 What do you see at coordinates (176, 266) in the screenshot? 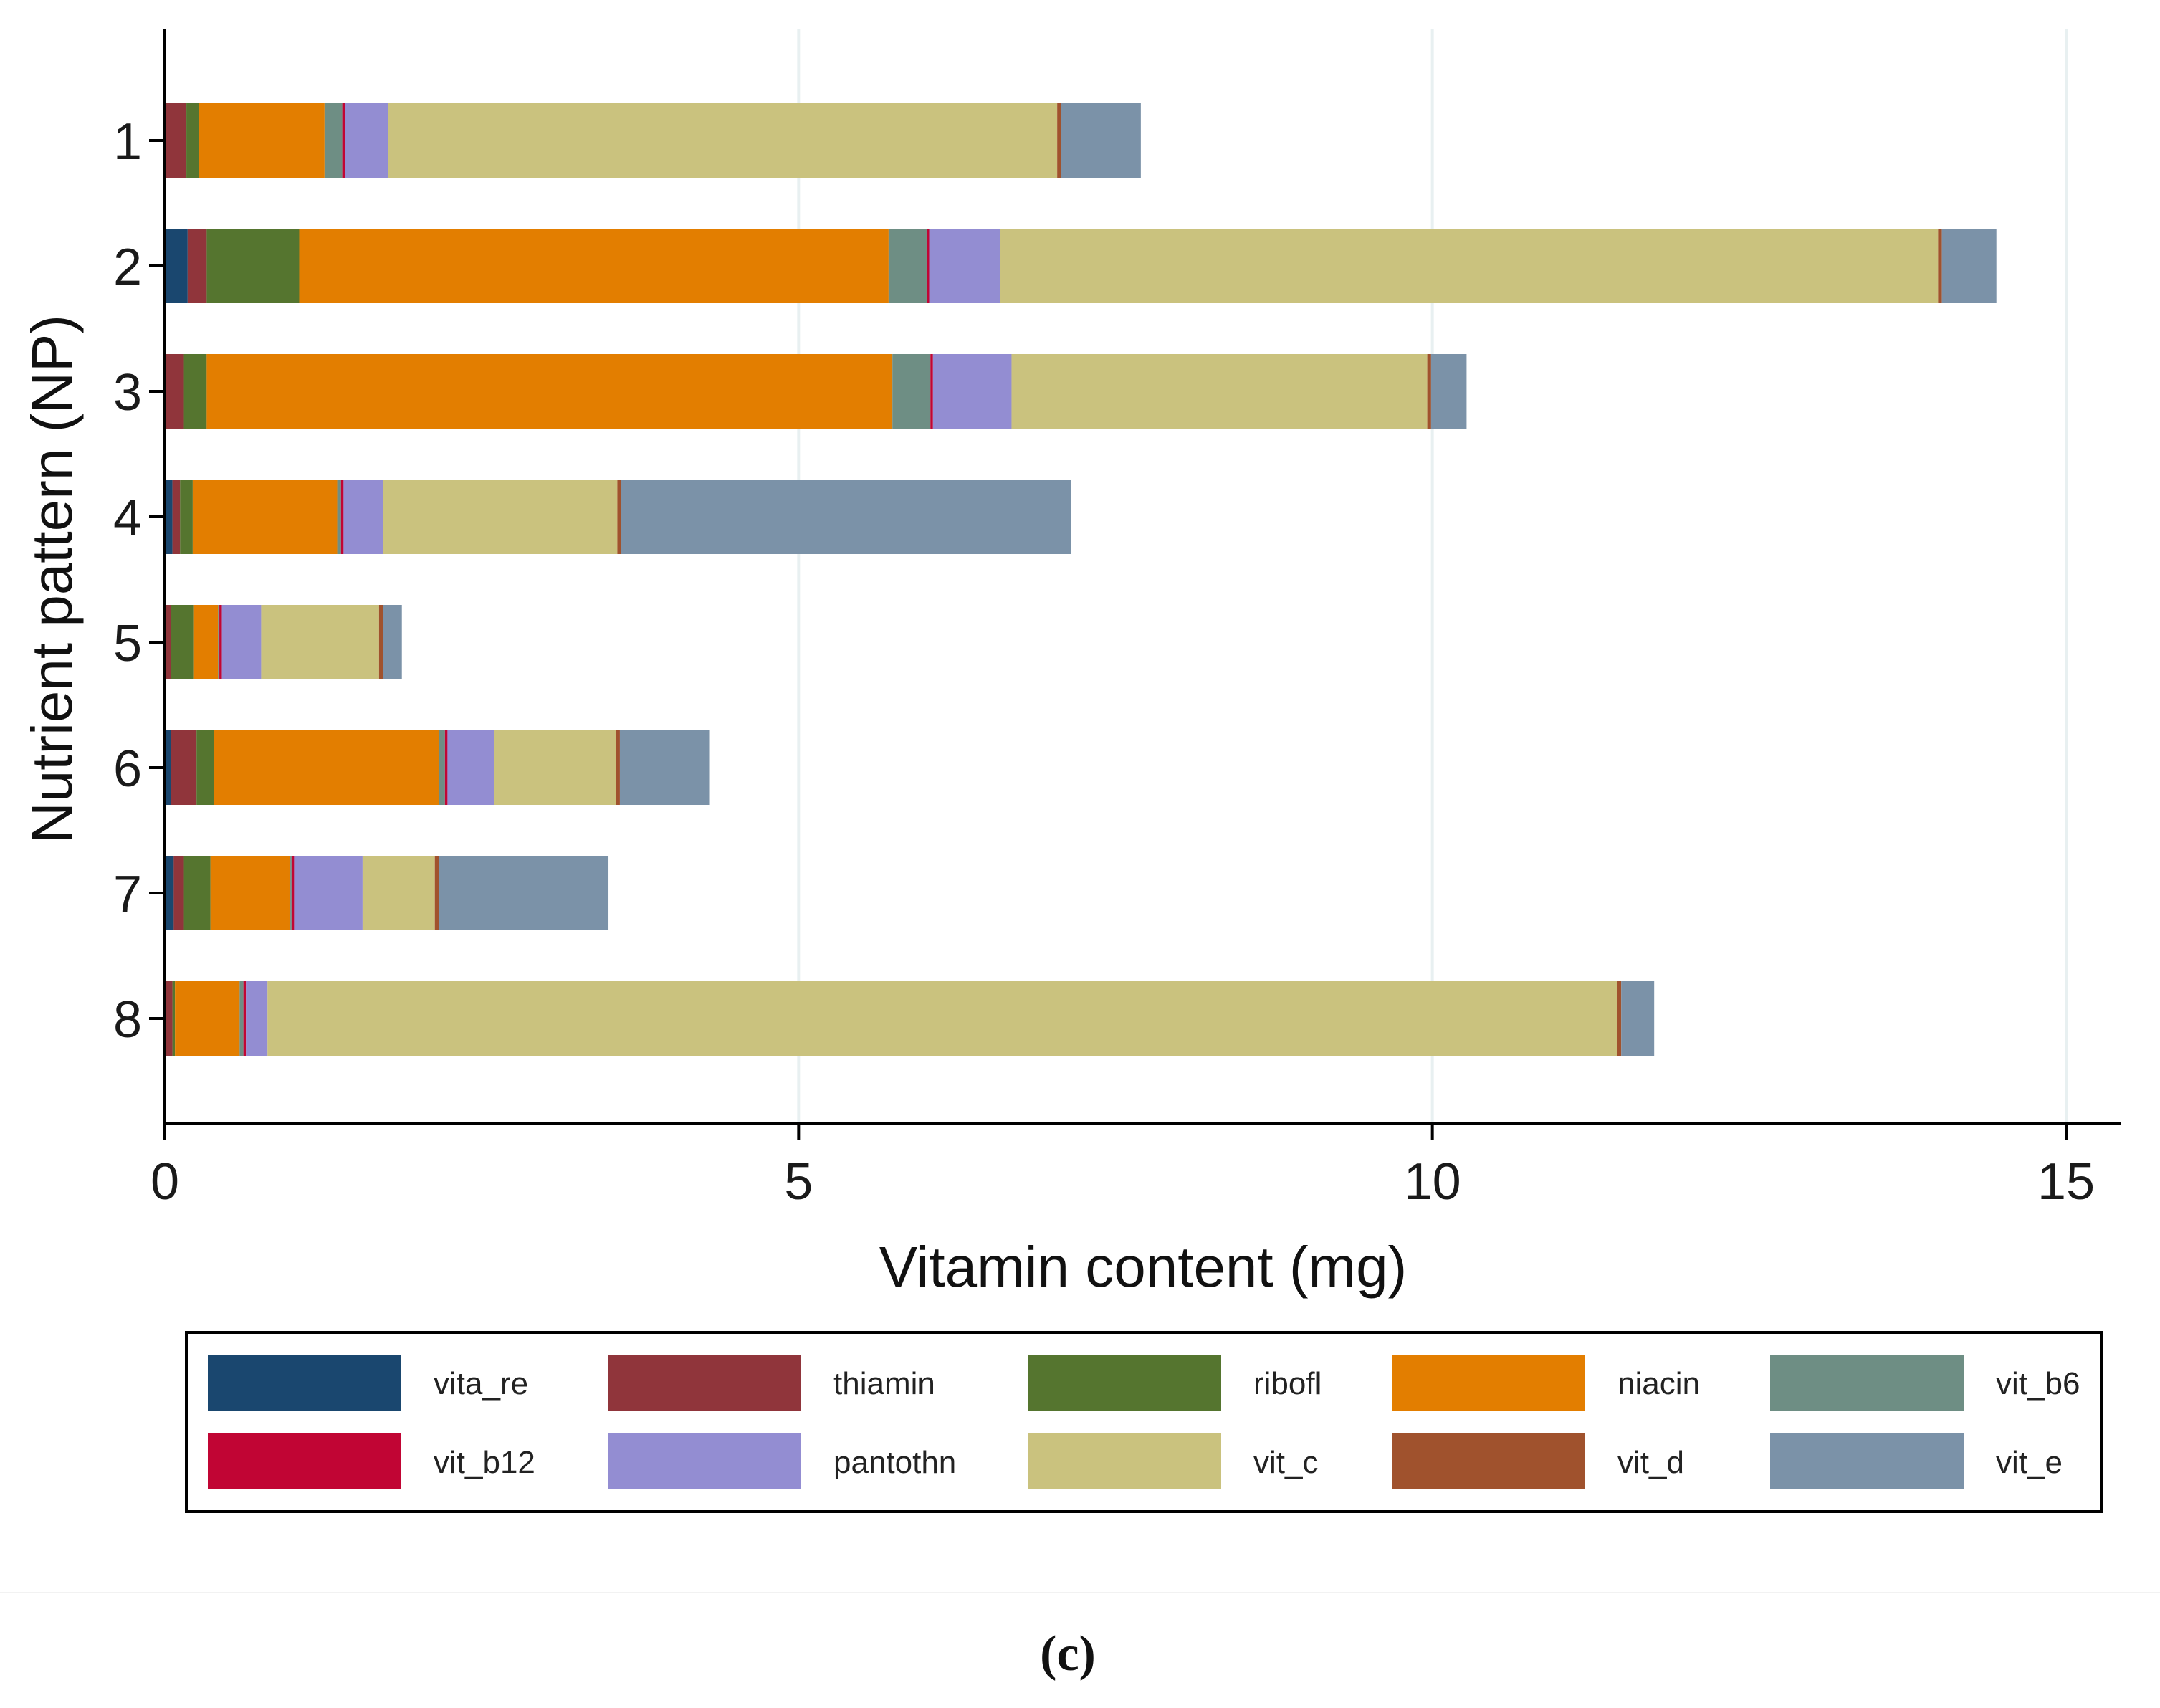
I see `bar-np2-vita-re` at bounding box center [176, 266].